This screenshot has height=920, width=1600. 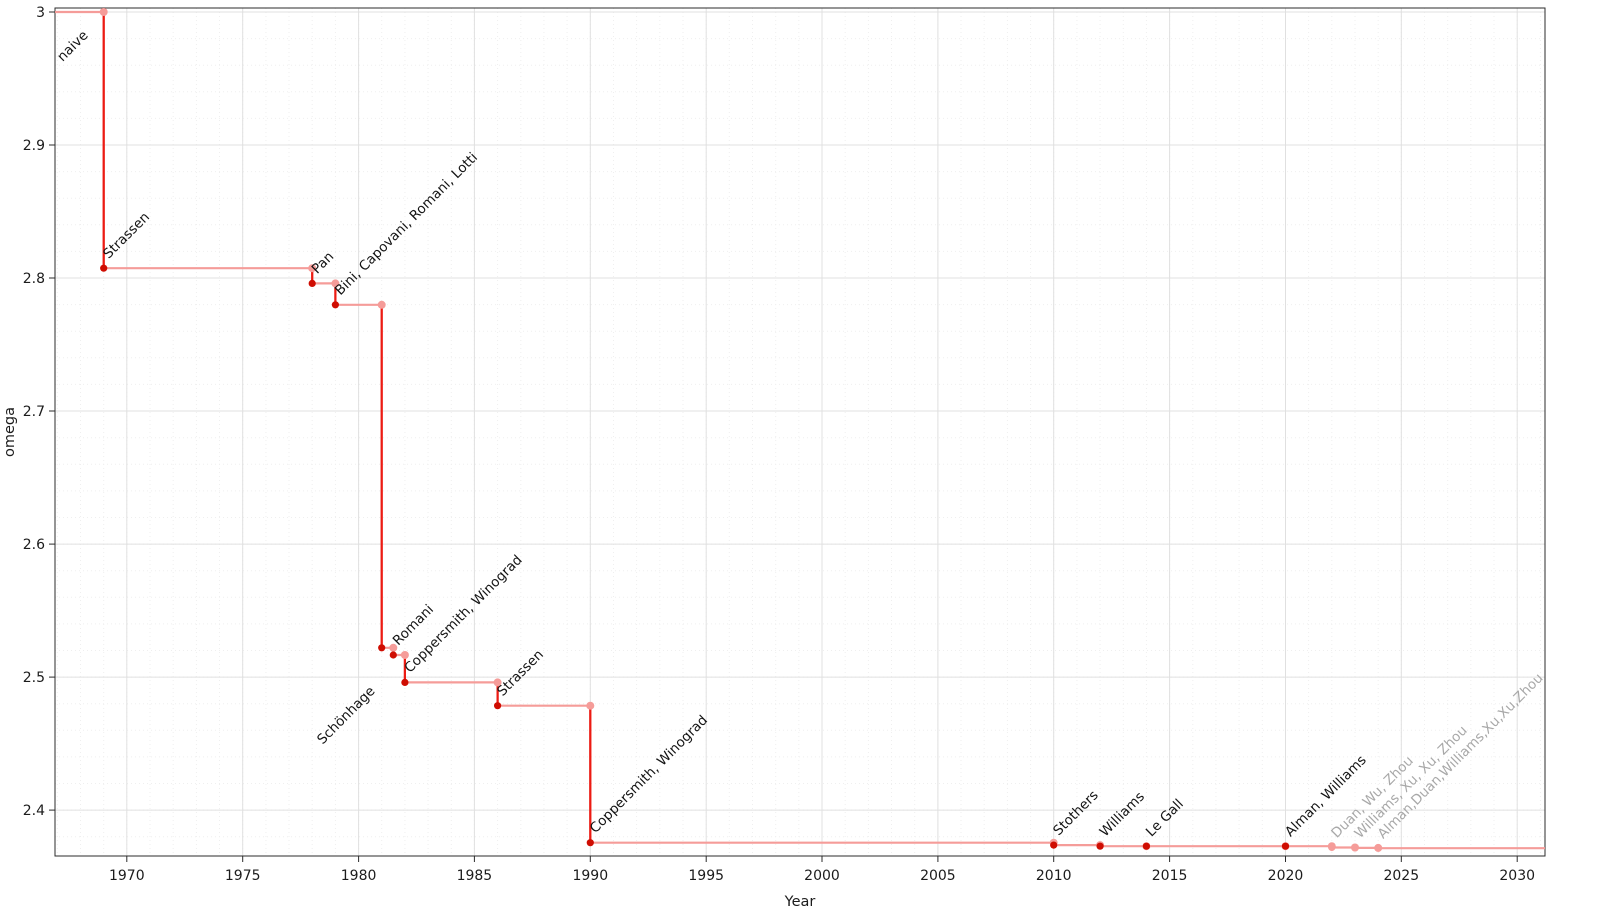 What do you see at coordinates (359, 876) in the screenshot?
I see `x-tick-label: 1980` at bounding box center [359, 876].